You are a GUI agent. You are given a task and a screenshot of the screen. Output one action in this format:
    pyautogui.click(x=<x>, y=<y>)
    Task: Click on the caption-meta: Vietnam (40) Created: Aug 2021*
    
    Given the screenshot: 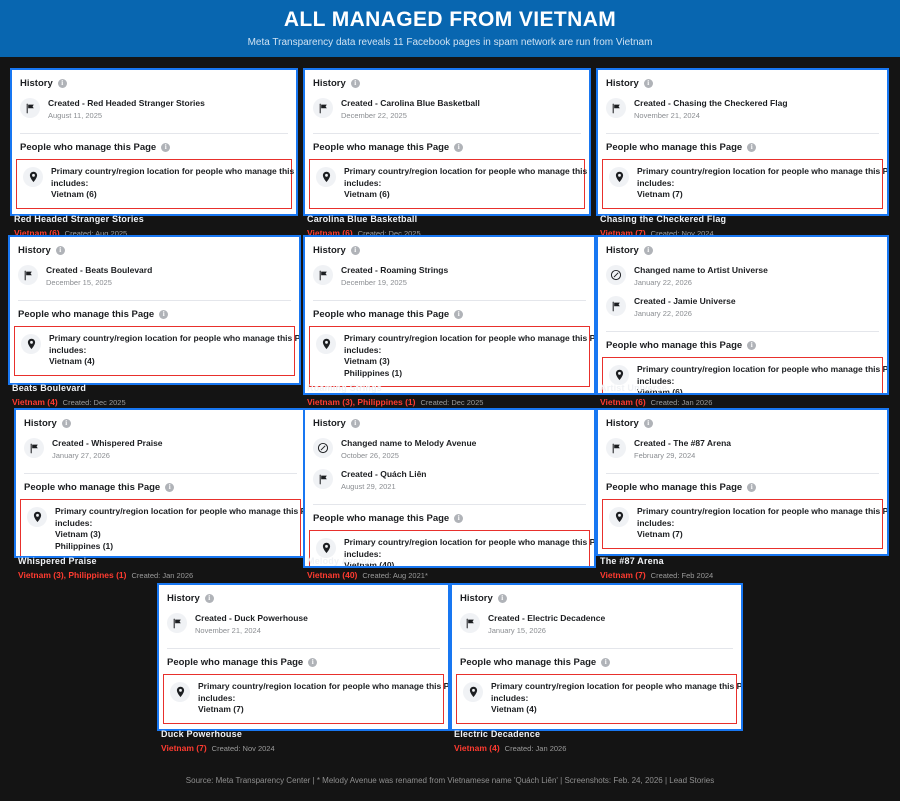 What is the action you would take?
    pyautogui.click(x=367, y=575)
    